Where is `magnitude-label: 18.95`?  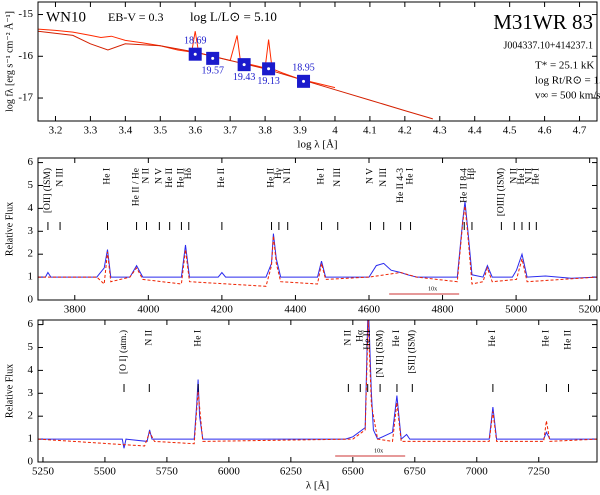
magnitude-label: 18.95 is located at coordinates (303, 68).